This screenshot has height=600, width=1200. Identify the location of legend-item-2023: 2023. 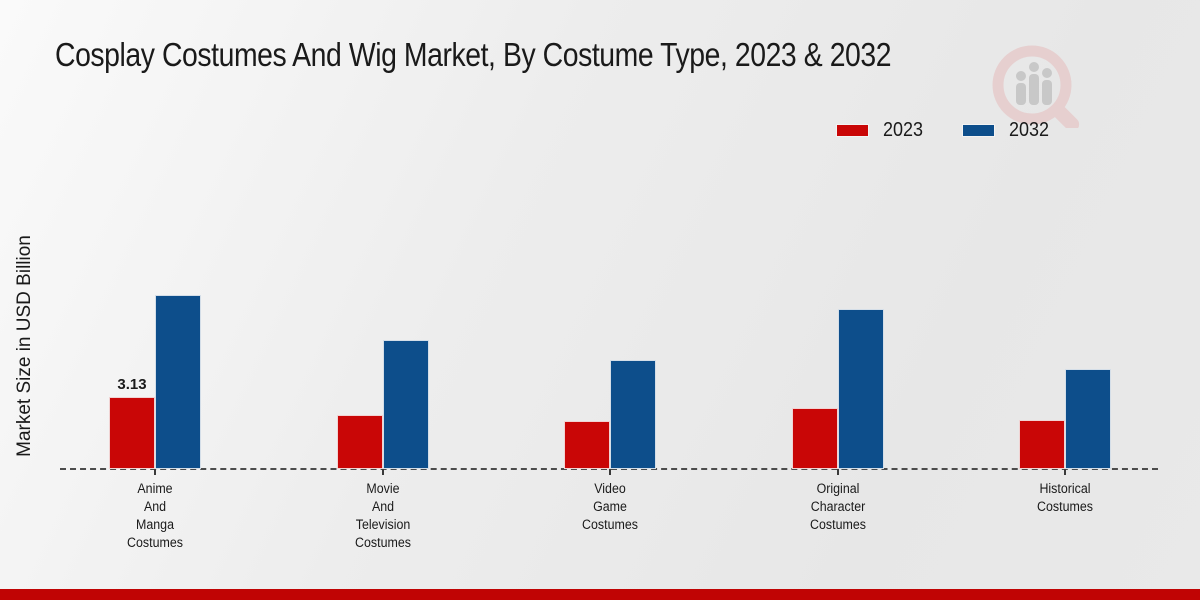
(882, 130).